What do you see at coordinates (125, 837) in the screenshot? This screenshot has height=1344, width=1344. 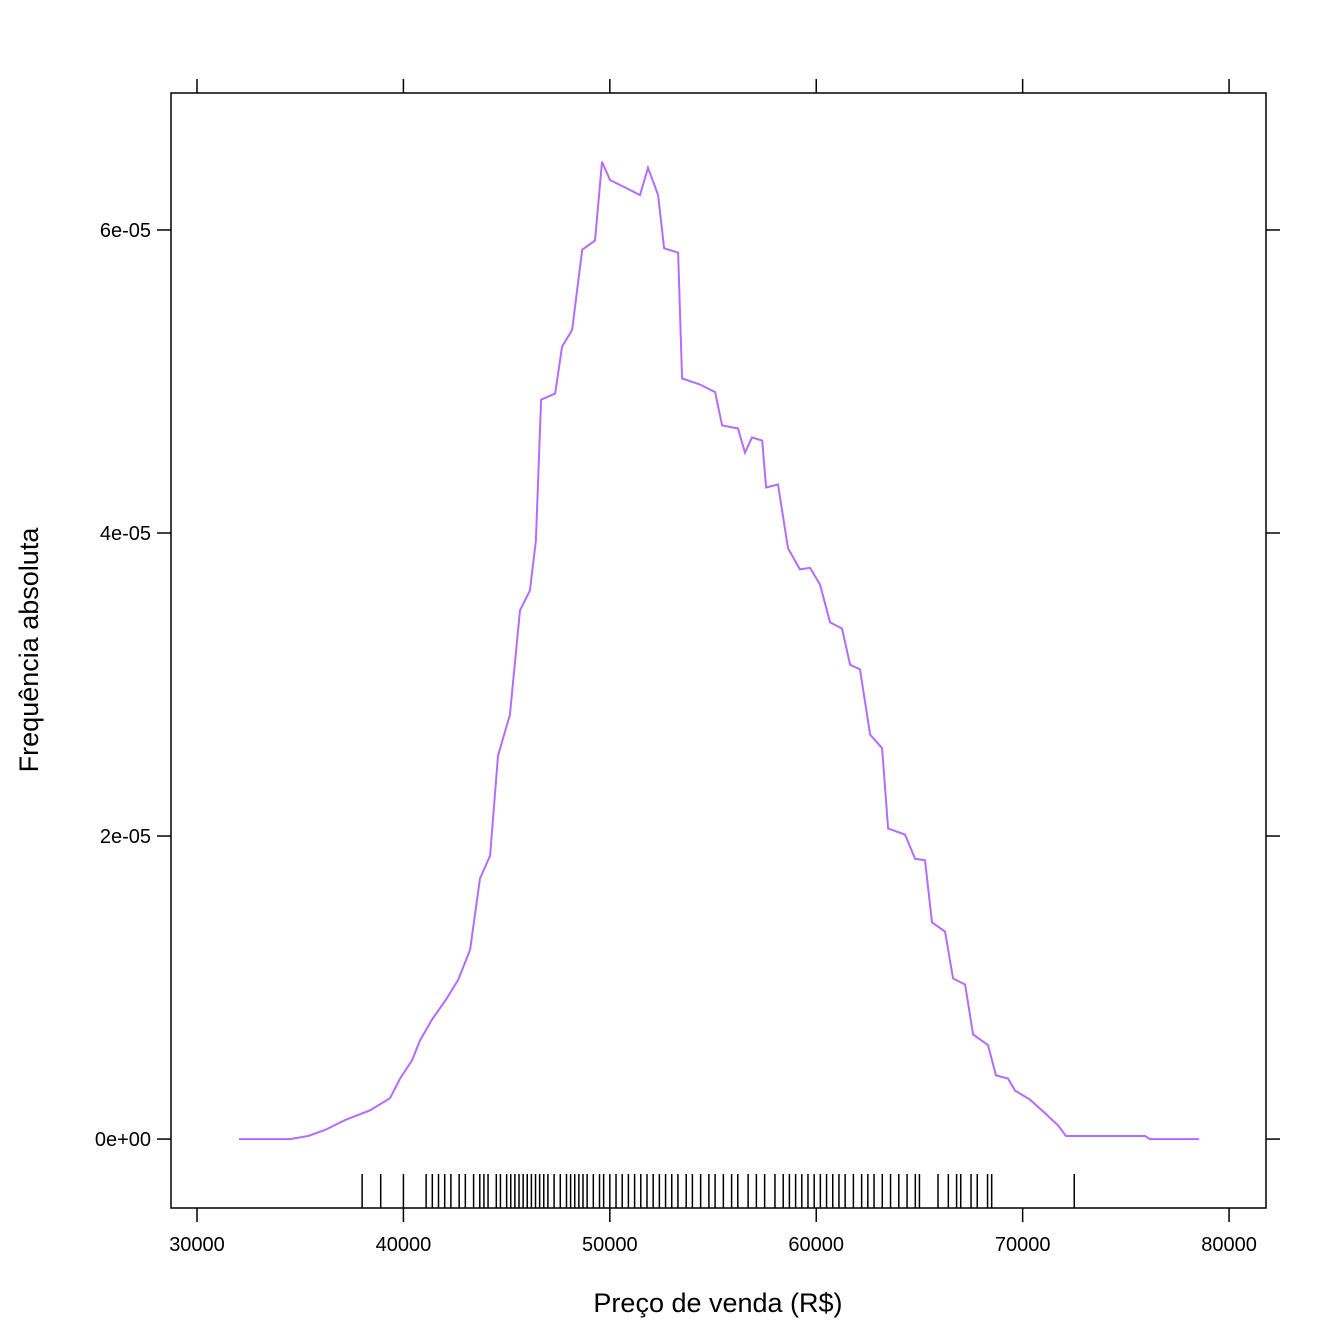 I see `y-tick-label: 2e-05` at bounding box center [125, 837].